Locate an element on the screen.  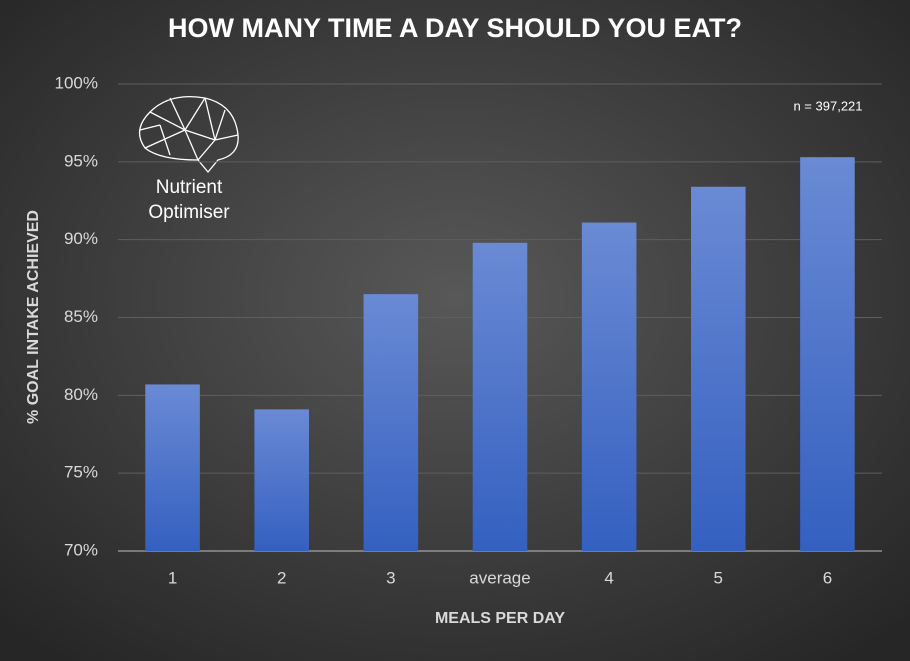
y-tick-label: 85% is located at coordinates (81, 316).